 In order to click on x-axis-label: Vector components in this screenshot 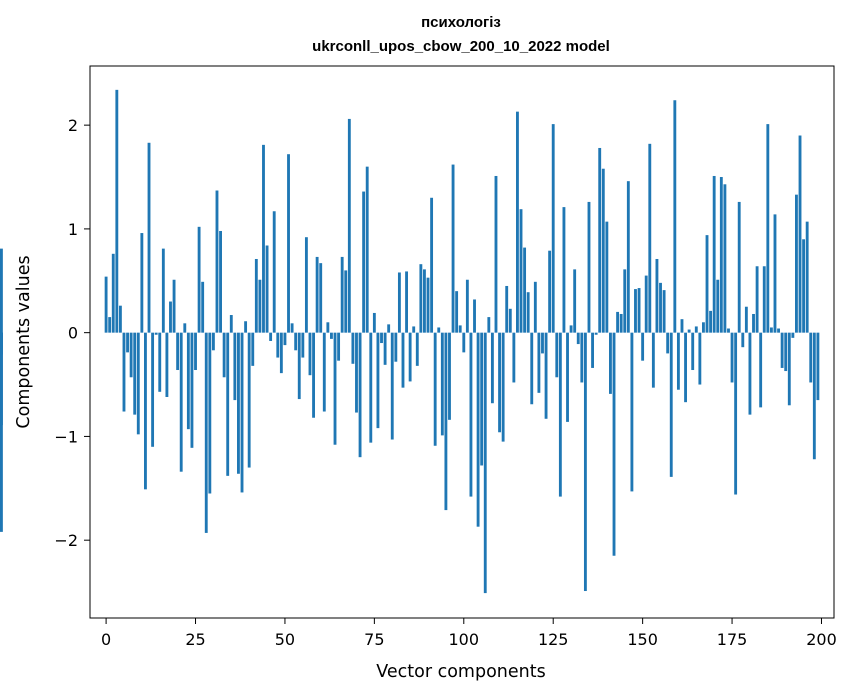, I will do `click(460, 672)`.